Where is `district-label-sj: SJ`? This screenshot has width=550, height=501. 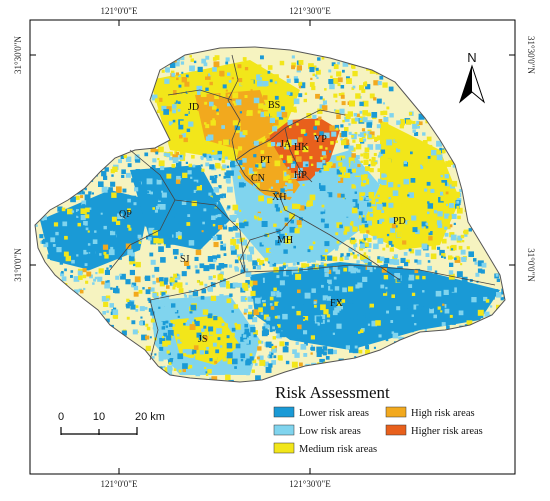
district-label-sj: SJ is located at coordinates (185, 259).